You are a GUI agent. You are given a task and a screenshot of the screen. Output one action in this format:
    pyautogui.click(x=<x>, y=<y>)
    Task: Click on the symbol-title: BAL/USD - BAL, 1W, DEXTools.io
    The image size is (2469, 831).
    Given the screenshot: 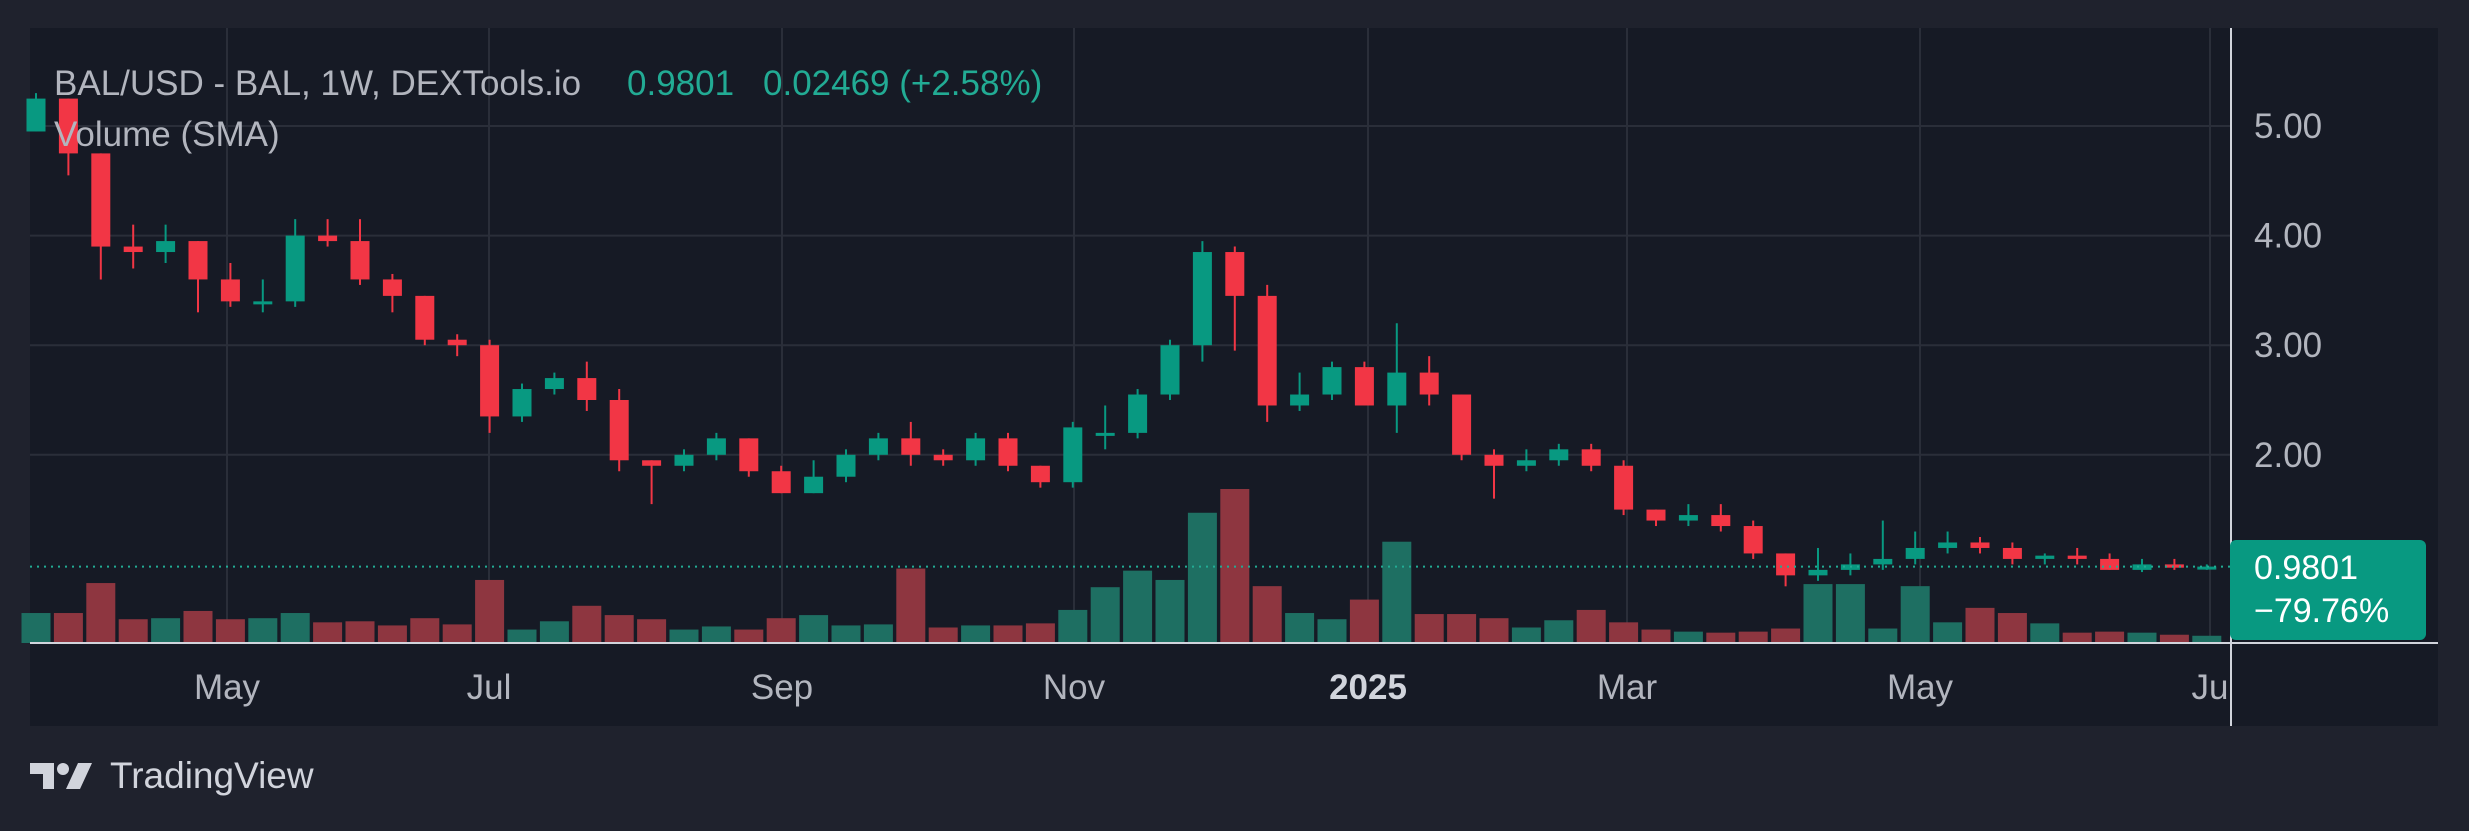 What is the action you would take?
    pyautogui.click(x=317, y=83)
    